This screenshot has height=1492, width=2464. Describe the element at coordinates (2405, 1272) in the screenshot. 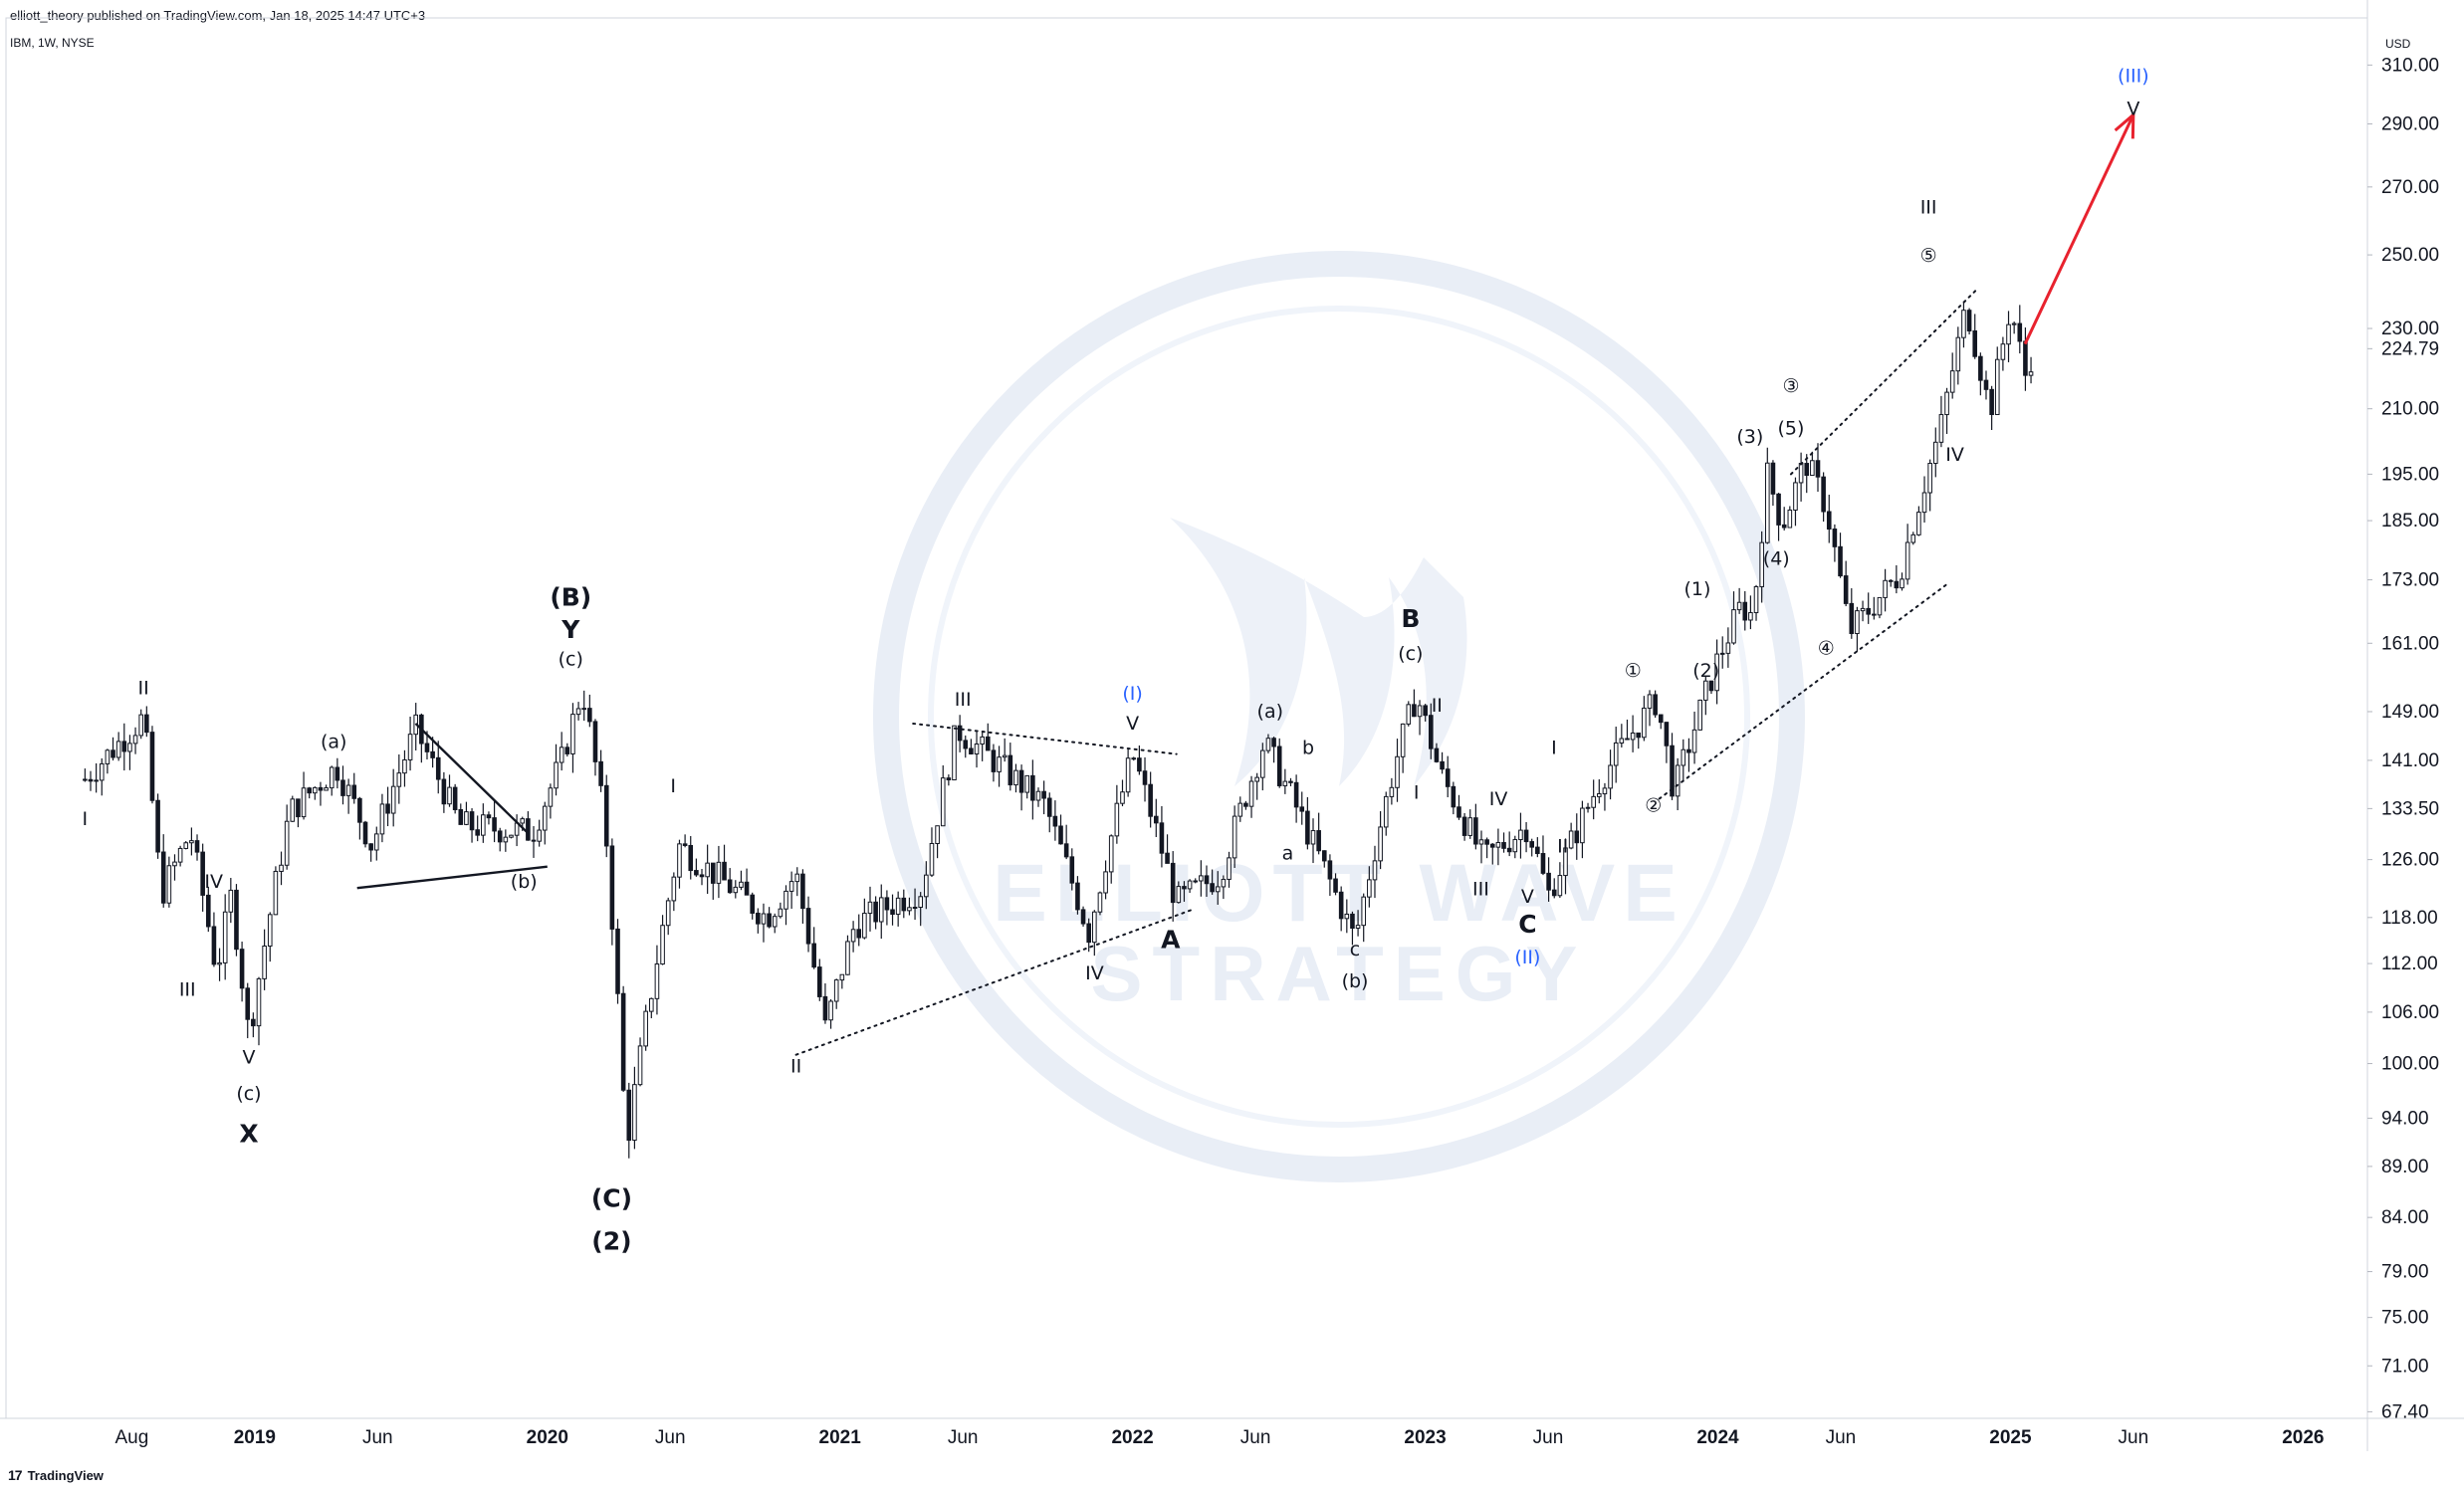

I see `price-tick-label: 79.00` at that location.